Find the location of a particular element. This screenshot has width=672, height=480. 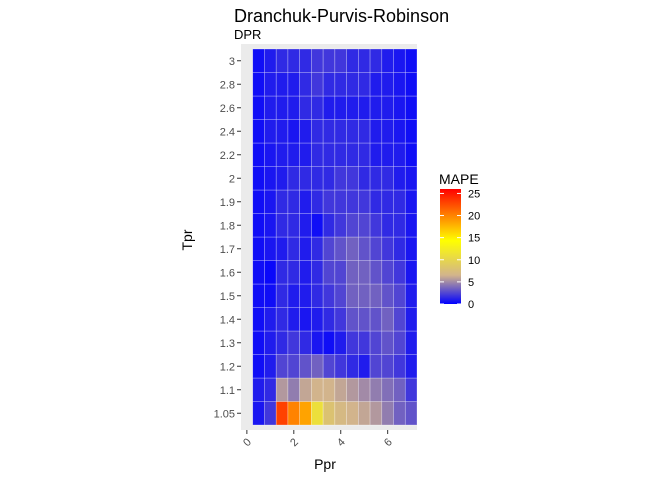

y-tick-label: 2.4 is located at coordinates (227, 132).